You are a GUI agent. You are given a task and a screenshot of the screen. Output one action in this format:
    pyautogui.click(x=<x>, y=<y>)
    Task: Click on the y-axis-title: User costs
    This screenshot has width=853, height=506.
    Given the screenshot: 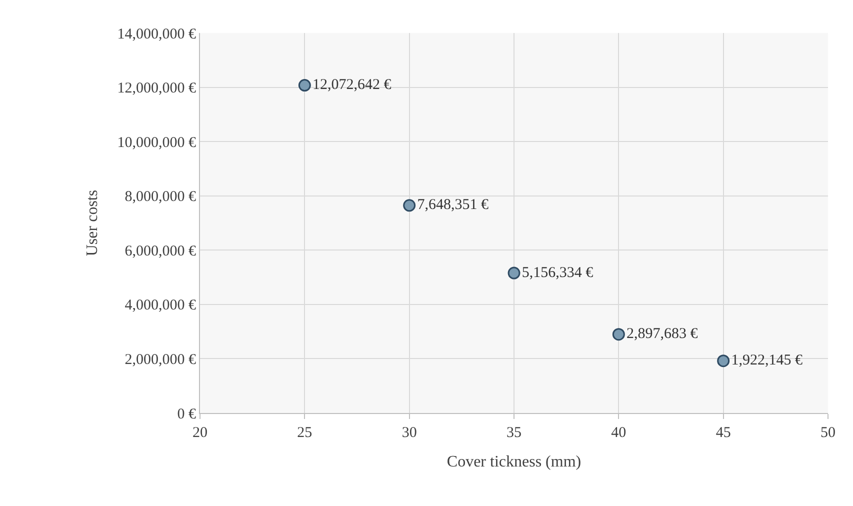 What is the action you would take?
    pyautogui.click(x=93, y=223)
    